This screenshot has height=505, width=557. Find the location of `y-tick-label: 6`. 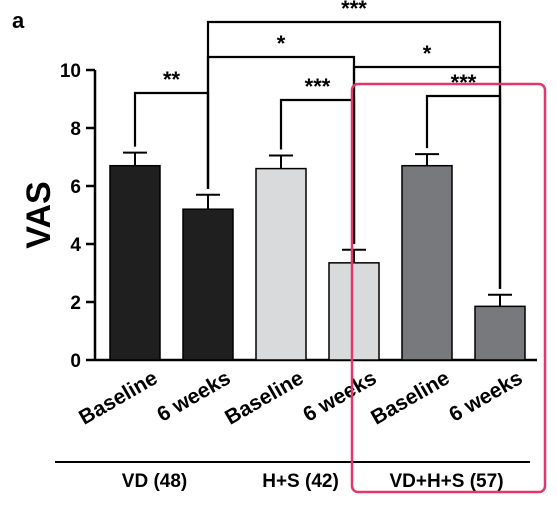

y-tick-label: 6 is located at coordinates (75, 187).